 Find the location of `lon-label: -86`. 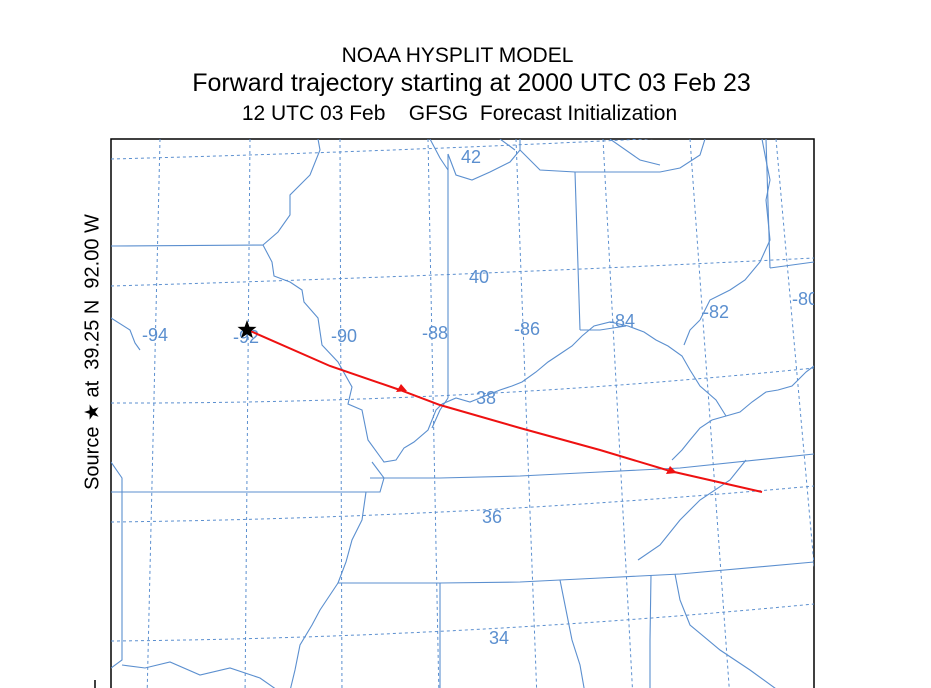

lon-label: -86 is located at coordinates (527, 329).